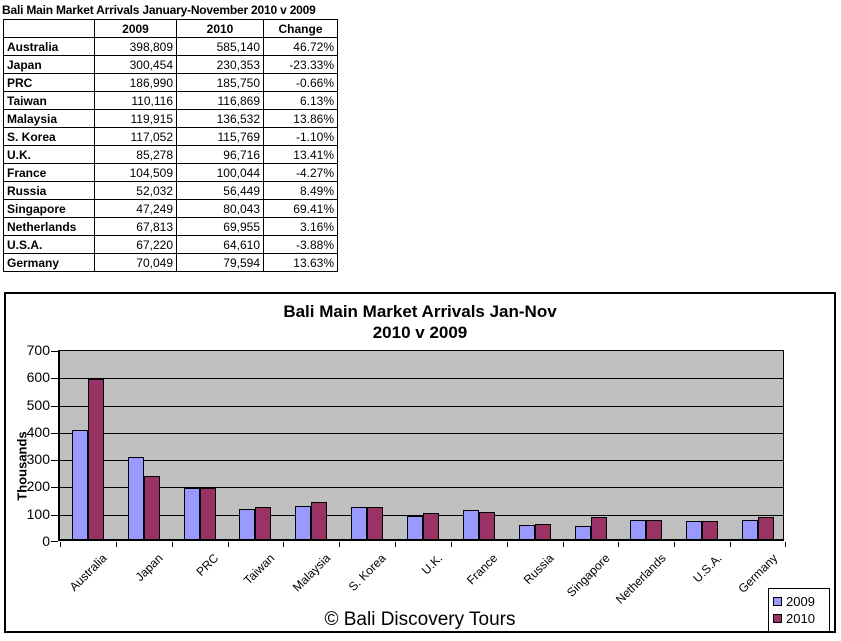 This screenshot has width=841, height=641. I want to click on value-2009-cell: 70,049, so click(135, 262).